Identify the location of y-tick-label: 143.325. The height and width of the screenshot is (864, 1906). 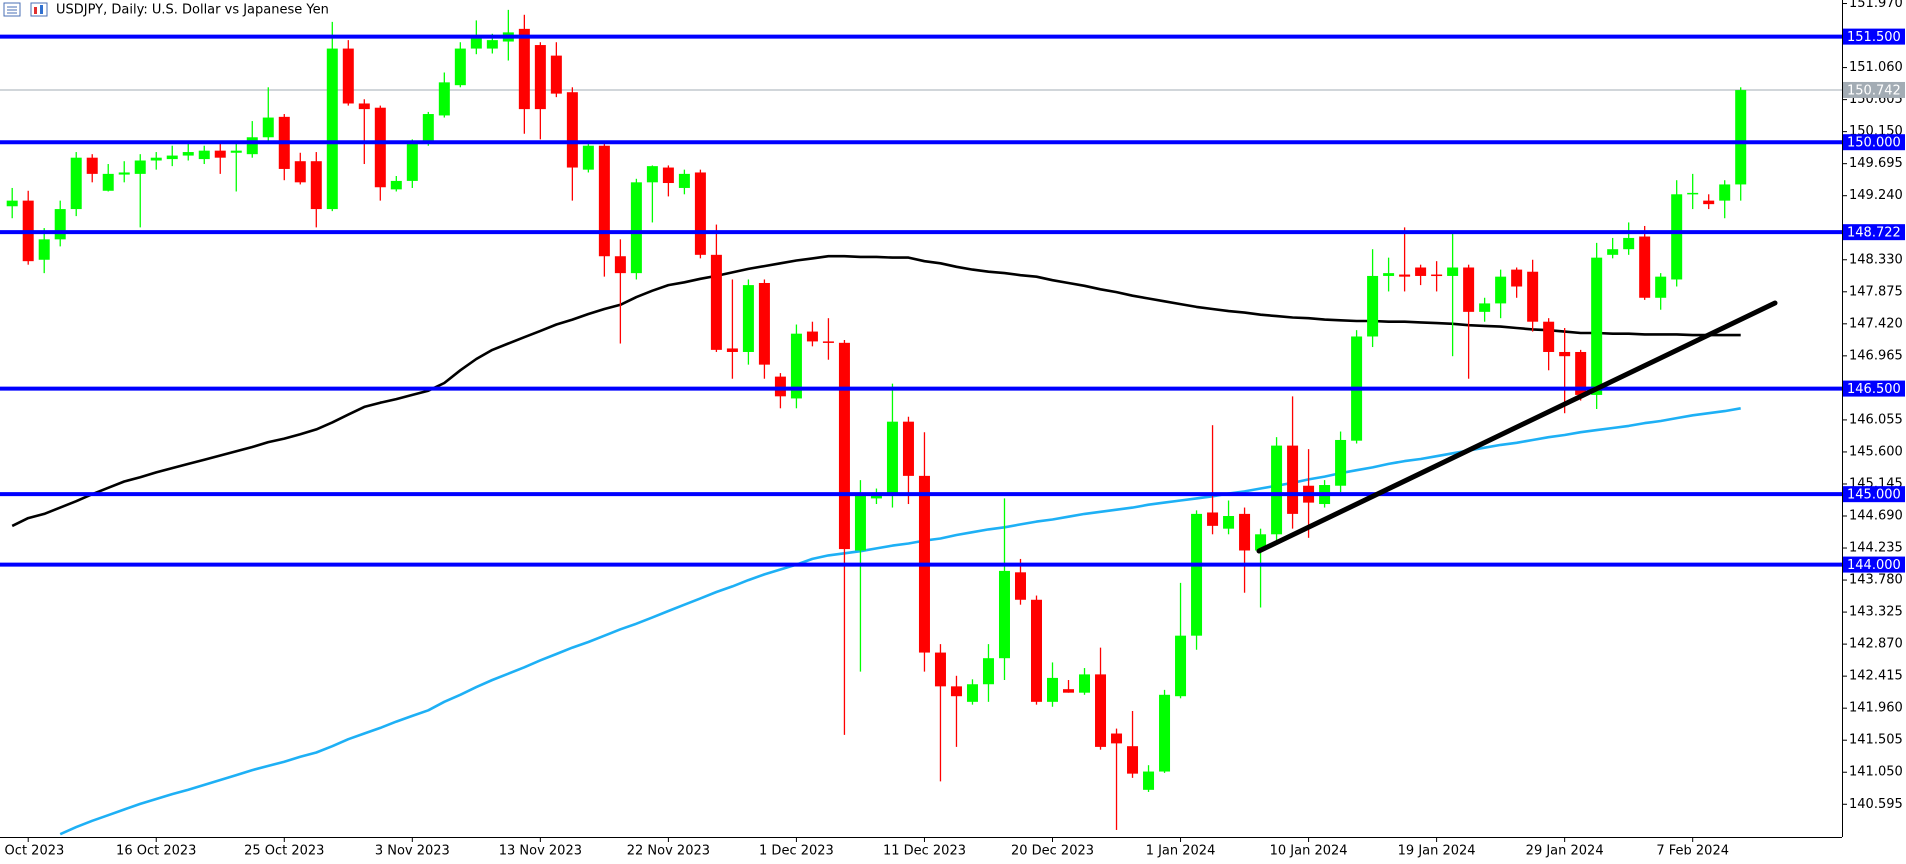
(1876, 612).